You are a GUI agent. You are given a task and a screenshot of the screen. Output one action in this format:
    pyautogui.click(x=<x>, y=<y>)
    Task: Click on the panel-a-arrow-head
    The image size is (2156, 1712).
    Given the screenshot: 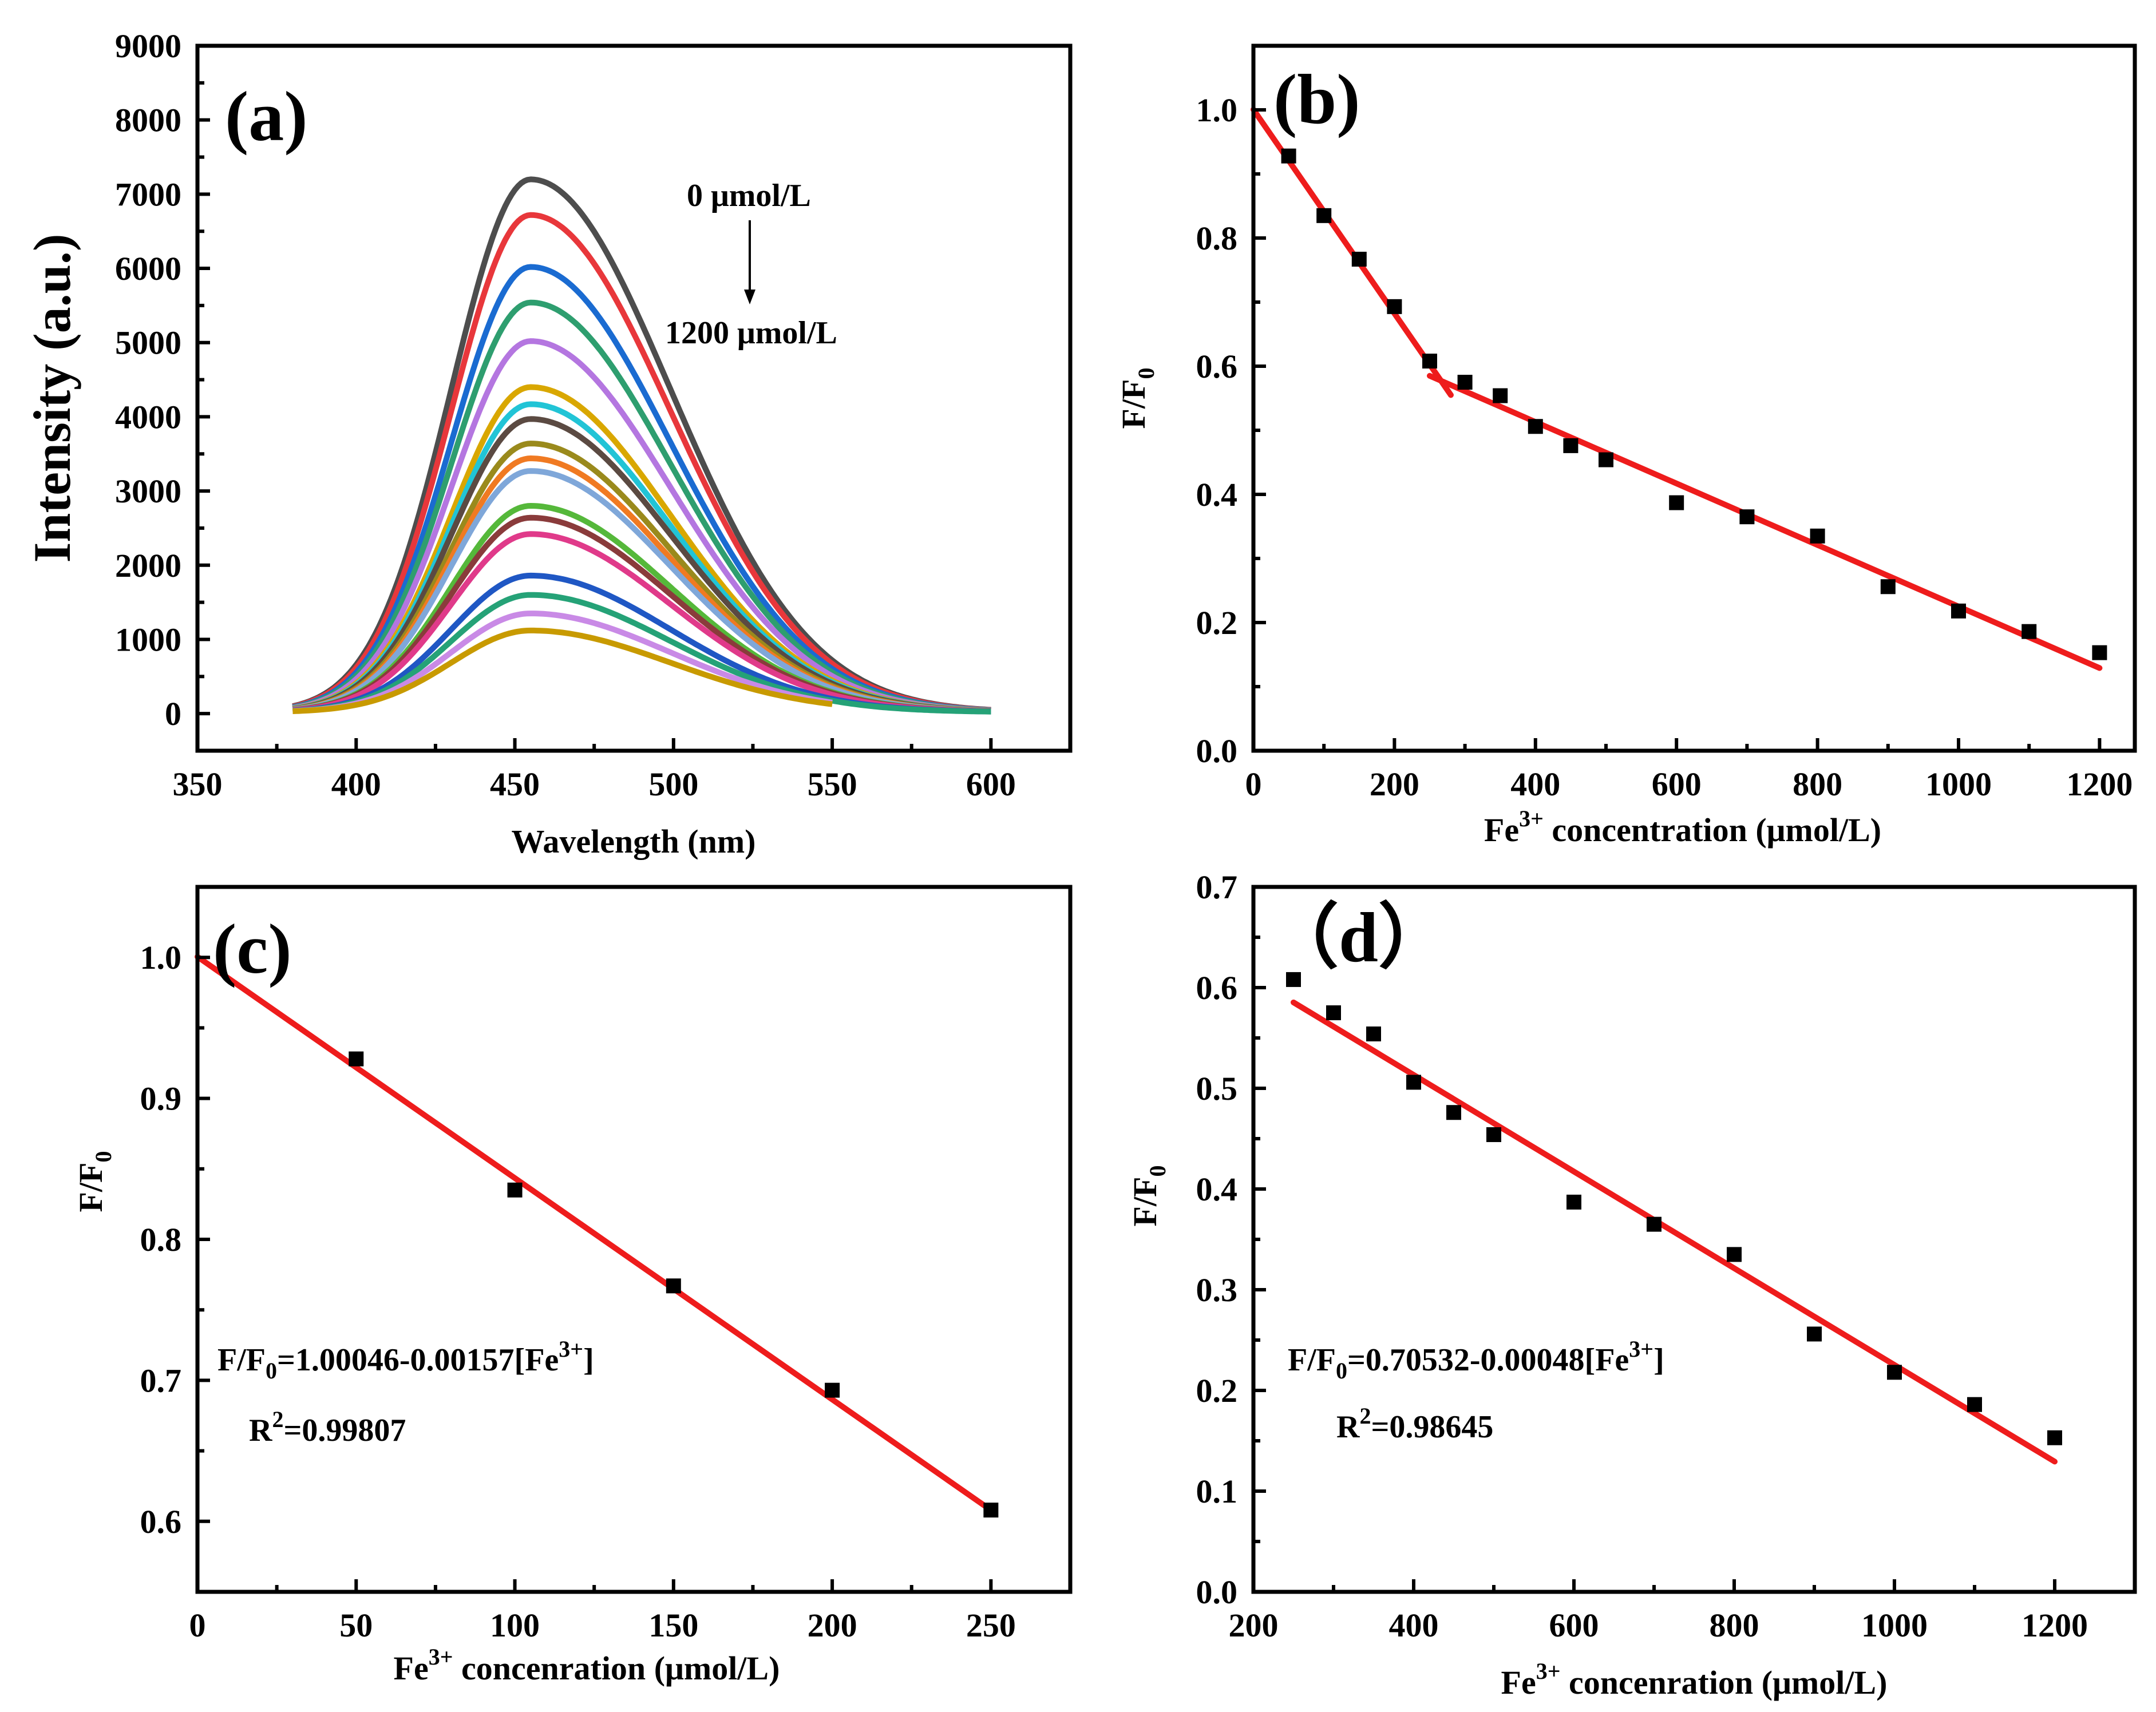 What is the action you would take?
    pyautogui.click(x=749, y=297)
    